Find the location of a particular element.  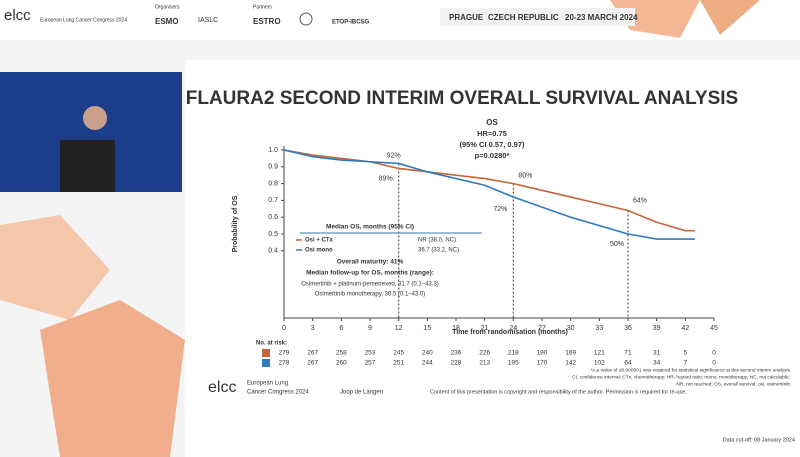

at-risk-value: 240 is located at coordinates (427, 353).